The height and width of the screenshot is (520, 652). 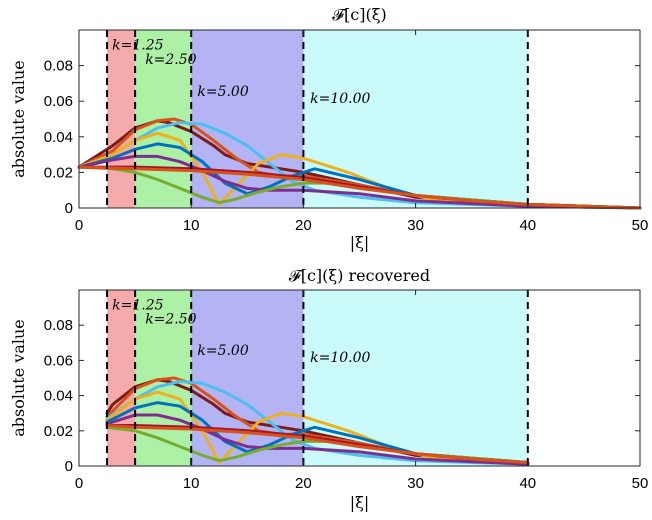 I want to click on series-group, so click(x=317, y=421).